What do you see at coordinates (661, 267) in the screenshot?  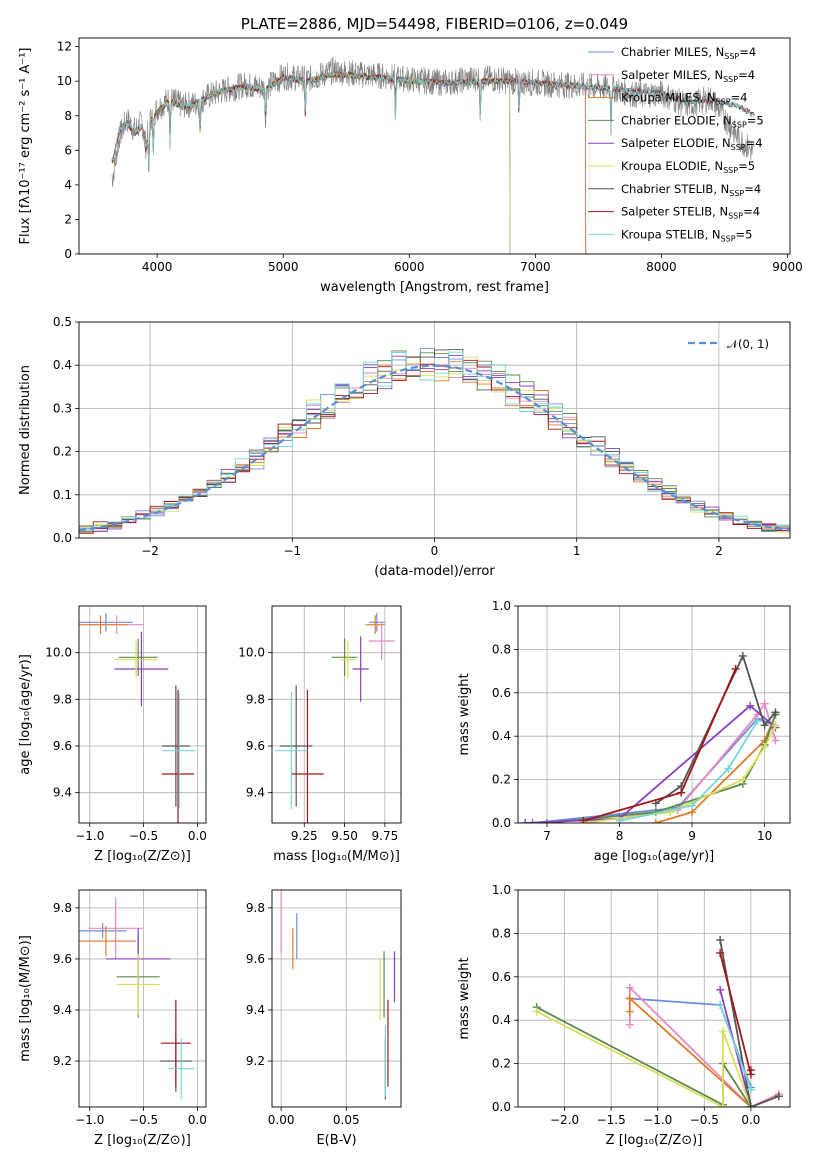 I see `x-tick-label: 8000` at bounding box center [661, 267].